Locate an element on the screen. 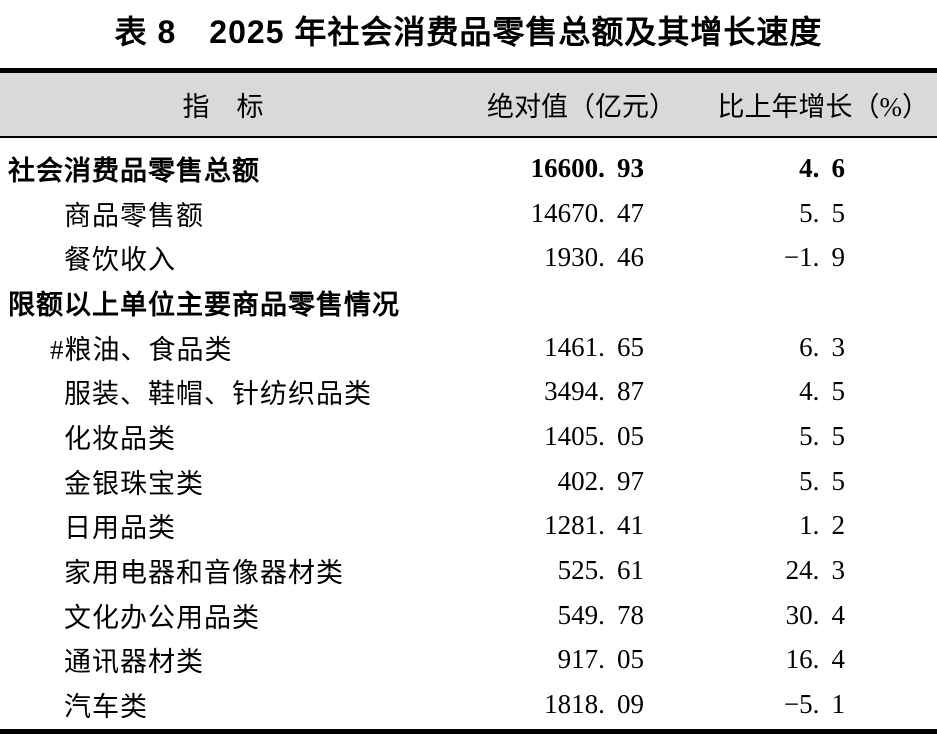 The height and width of the screenshot is (737, 937). row-label: 餐饮收入 is located at coordinates (120, 260).